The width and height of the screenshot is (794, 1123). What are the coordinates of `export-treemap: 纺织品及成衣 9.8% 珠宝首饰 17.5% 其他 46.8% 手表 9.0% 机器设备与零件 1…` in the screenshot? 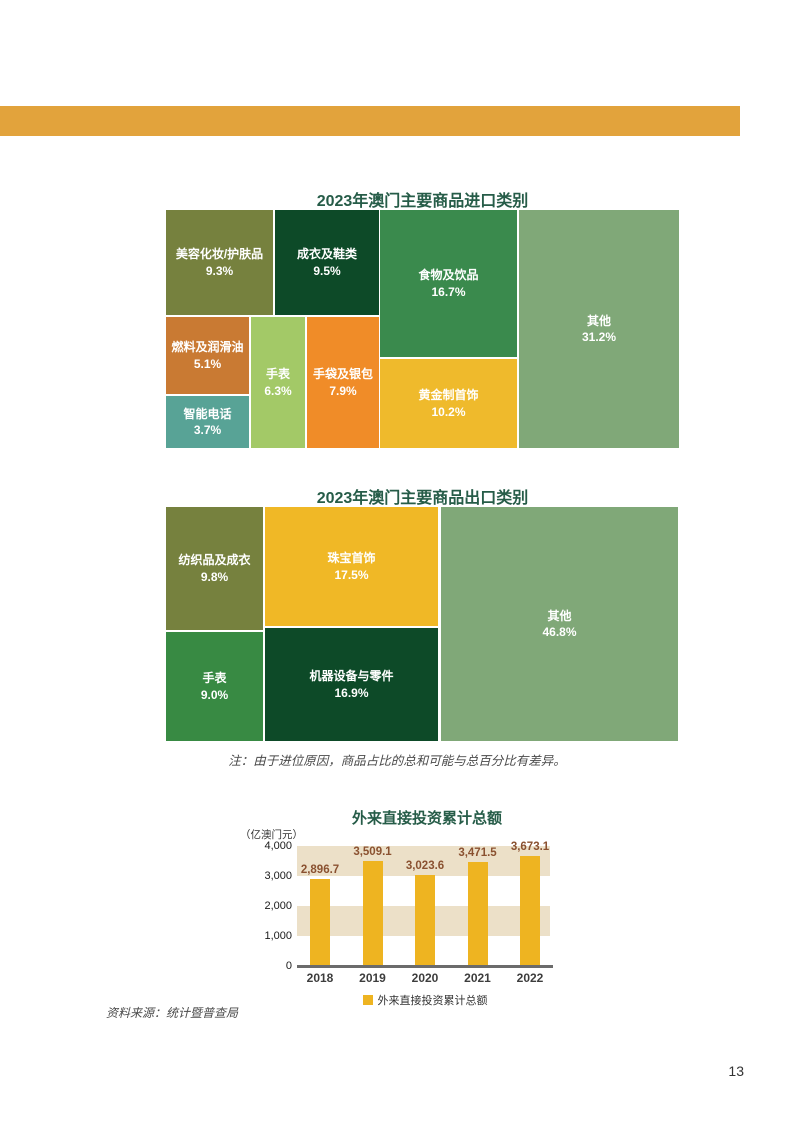 It's located at (422, 624).